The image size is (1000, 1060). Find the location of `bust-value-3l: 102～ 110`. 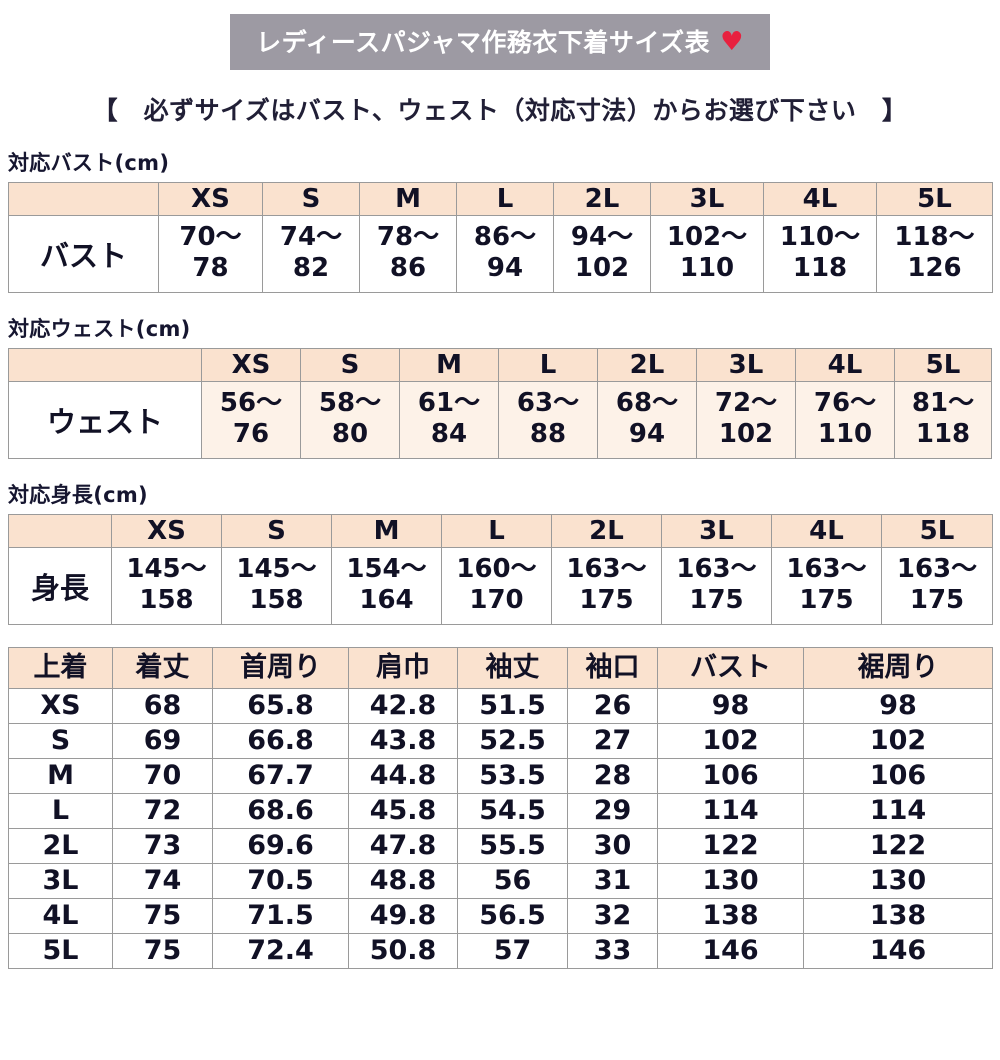

bust-value-3l: 102～ 110 is located at coordinates (707, 254).